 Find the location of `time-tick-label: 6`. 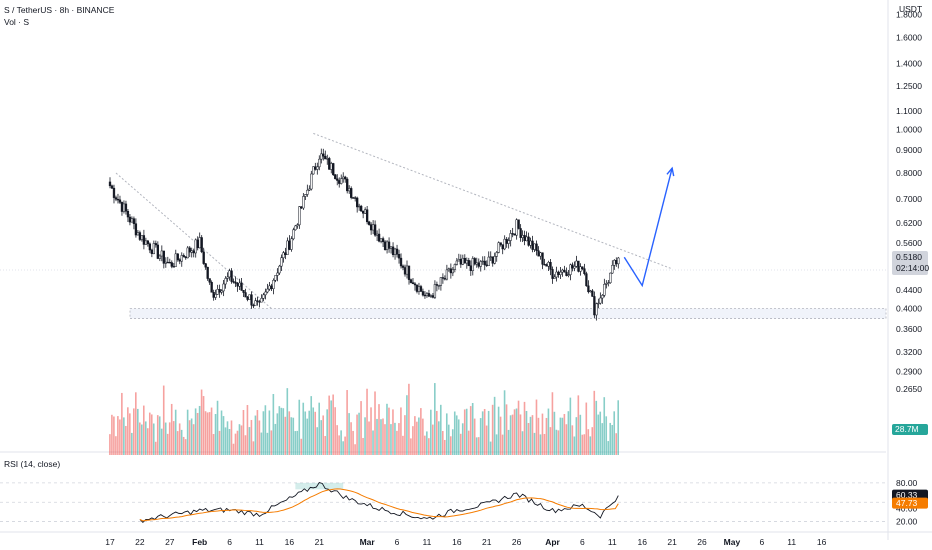

time-tick-label: 6 is located at coordinates (397, 542).